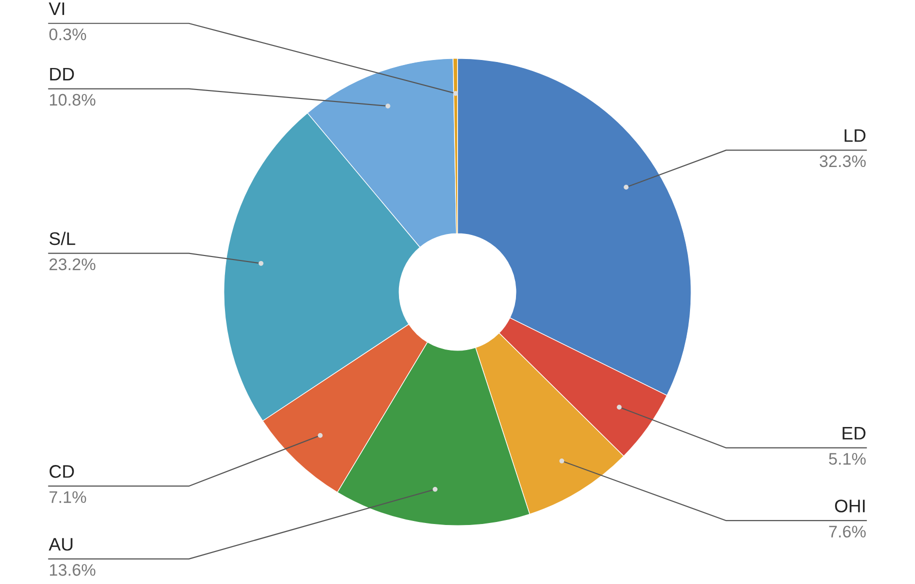 The width and height of the screenshot is (915, 584). Describe the element at coordinates (855, 135) in the screenshot. I see `slice-label: LD` at that location.